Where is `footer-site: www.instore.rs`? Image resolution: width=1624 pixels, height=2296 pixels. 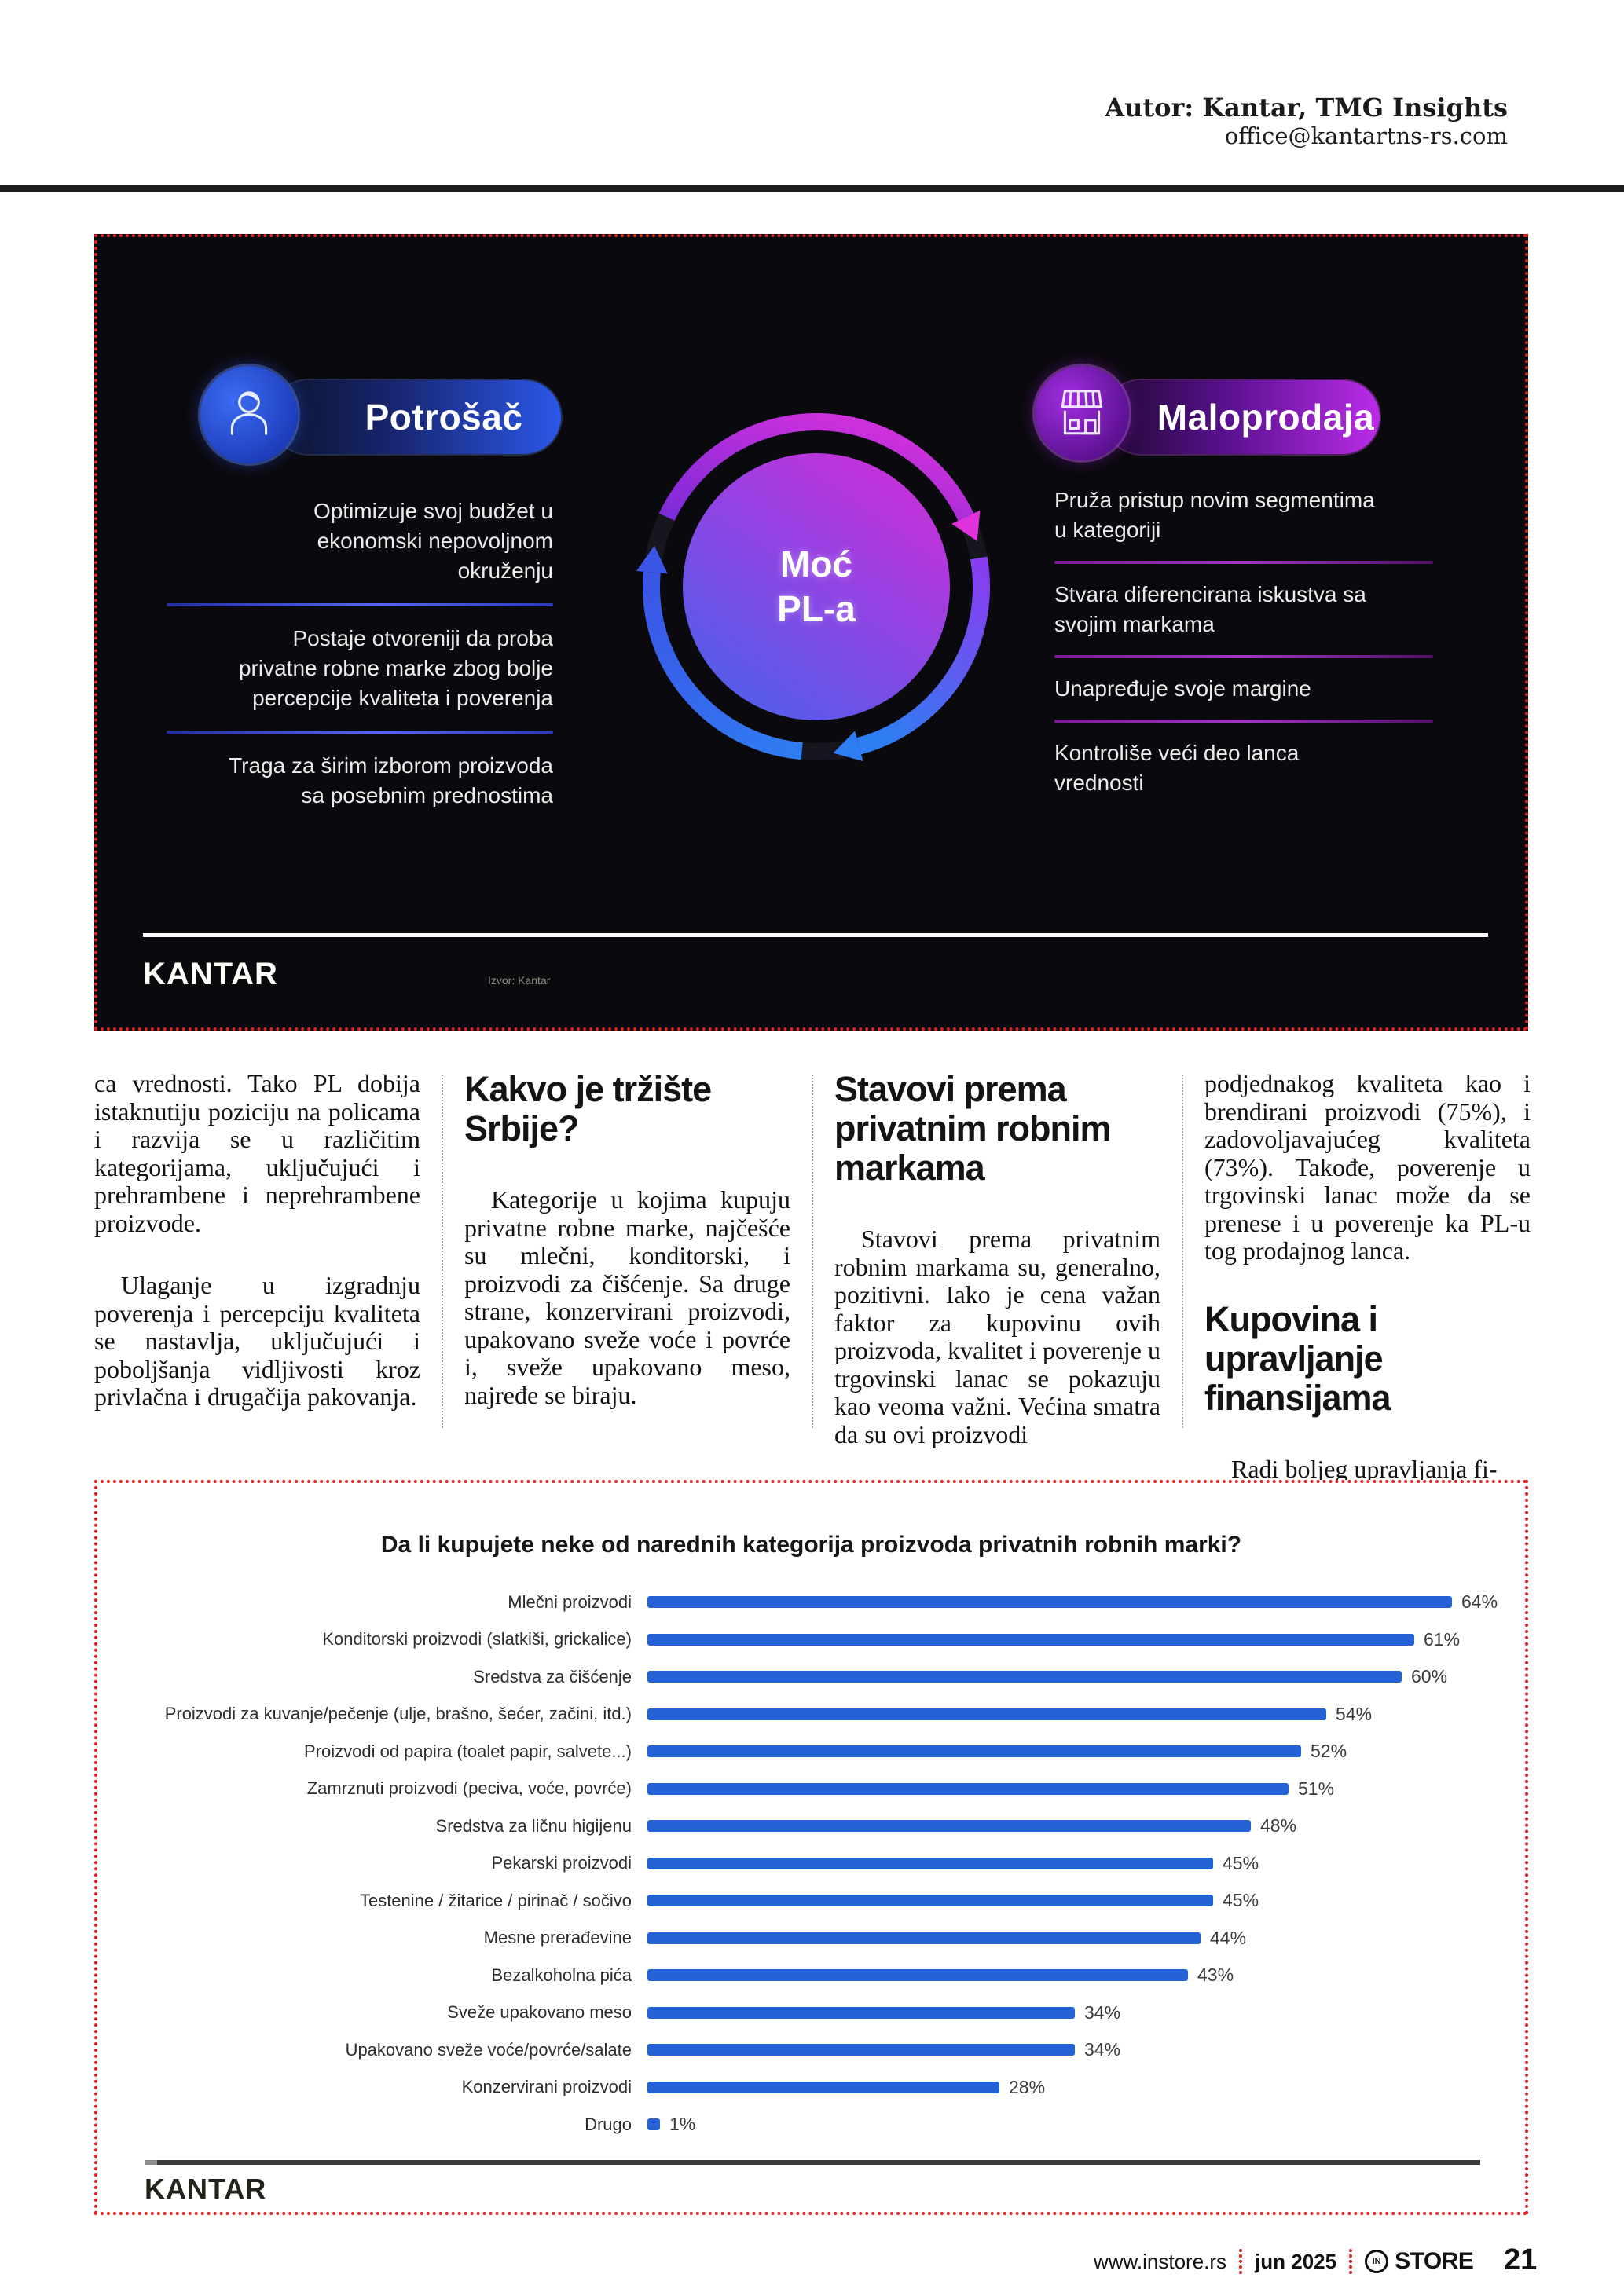 footer-site: www.instore.rs is located at coordinates (1160, 2261).